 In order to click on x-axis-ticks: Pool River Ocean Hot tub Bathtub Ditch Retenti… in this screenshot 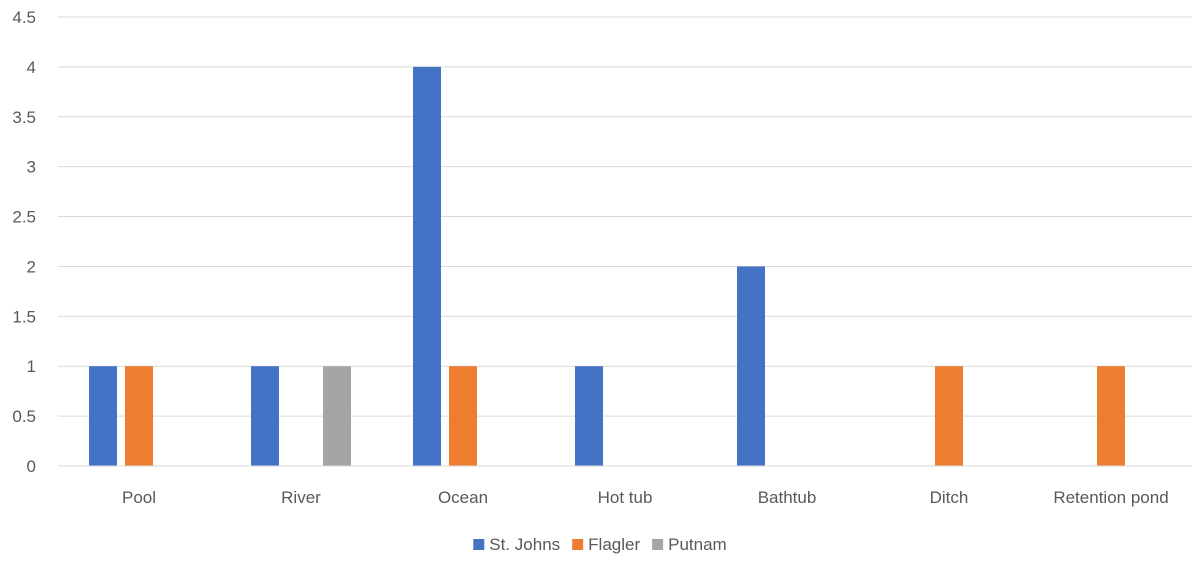, I will do `click(645, 497)`.